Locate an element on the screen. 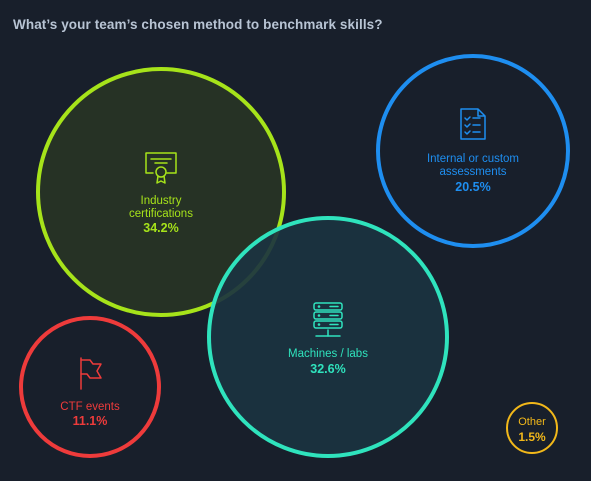  bubble-circle-other is located at coordinates (532, 428).